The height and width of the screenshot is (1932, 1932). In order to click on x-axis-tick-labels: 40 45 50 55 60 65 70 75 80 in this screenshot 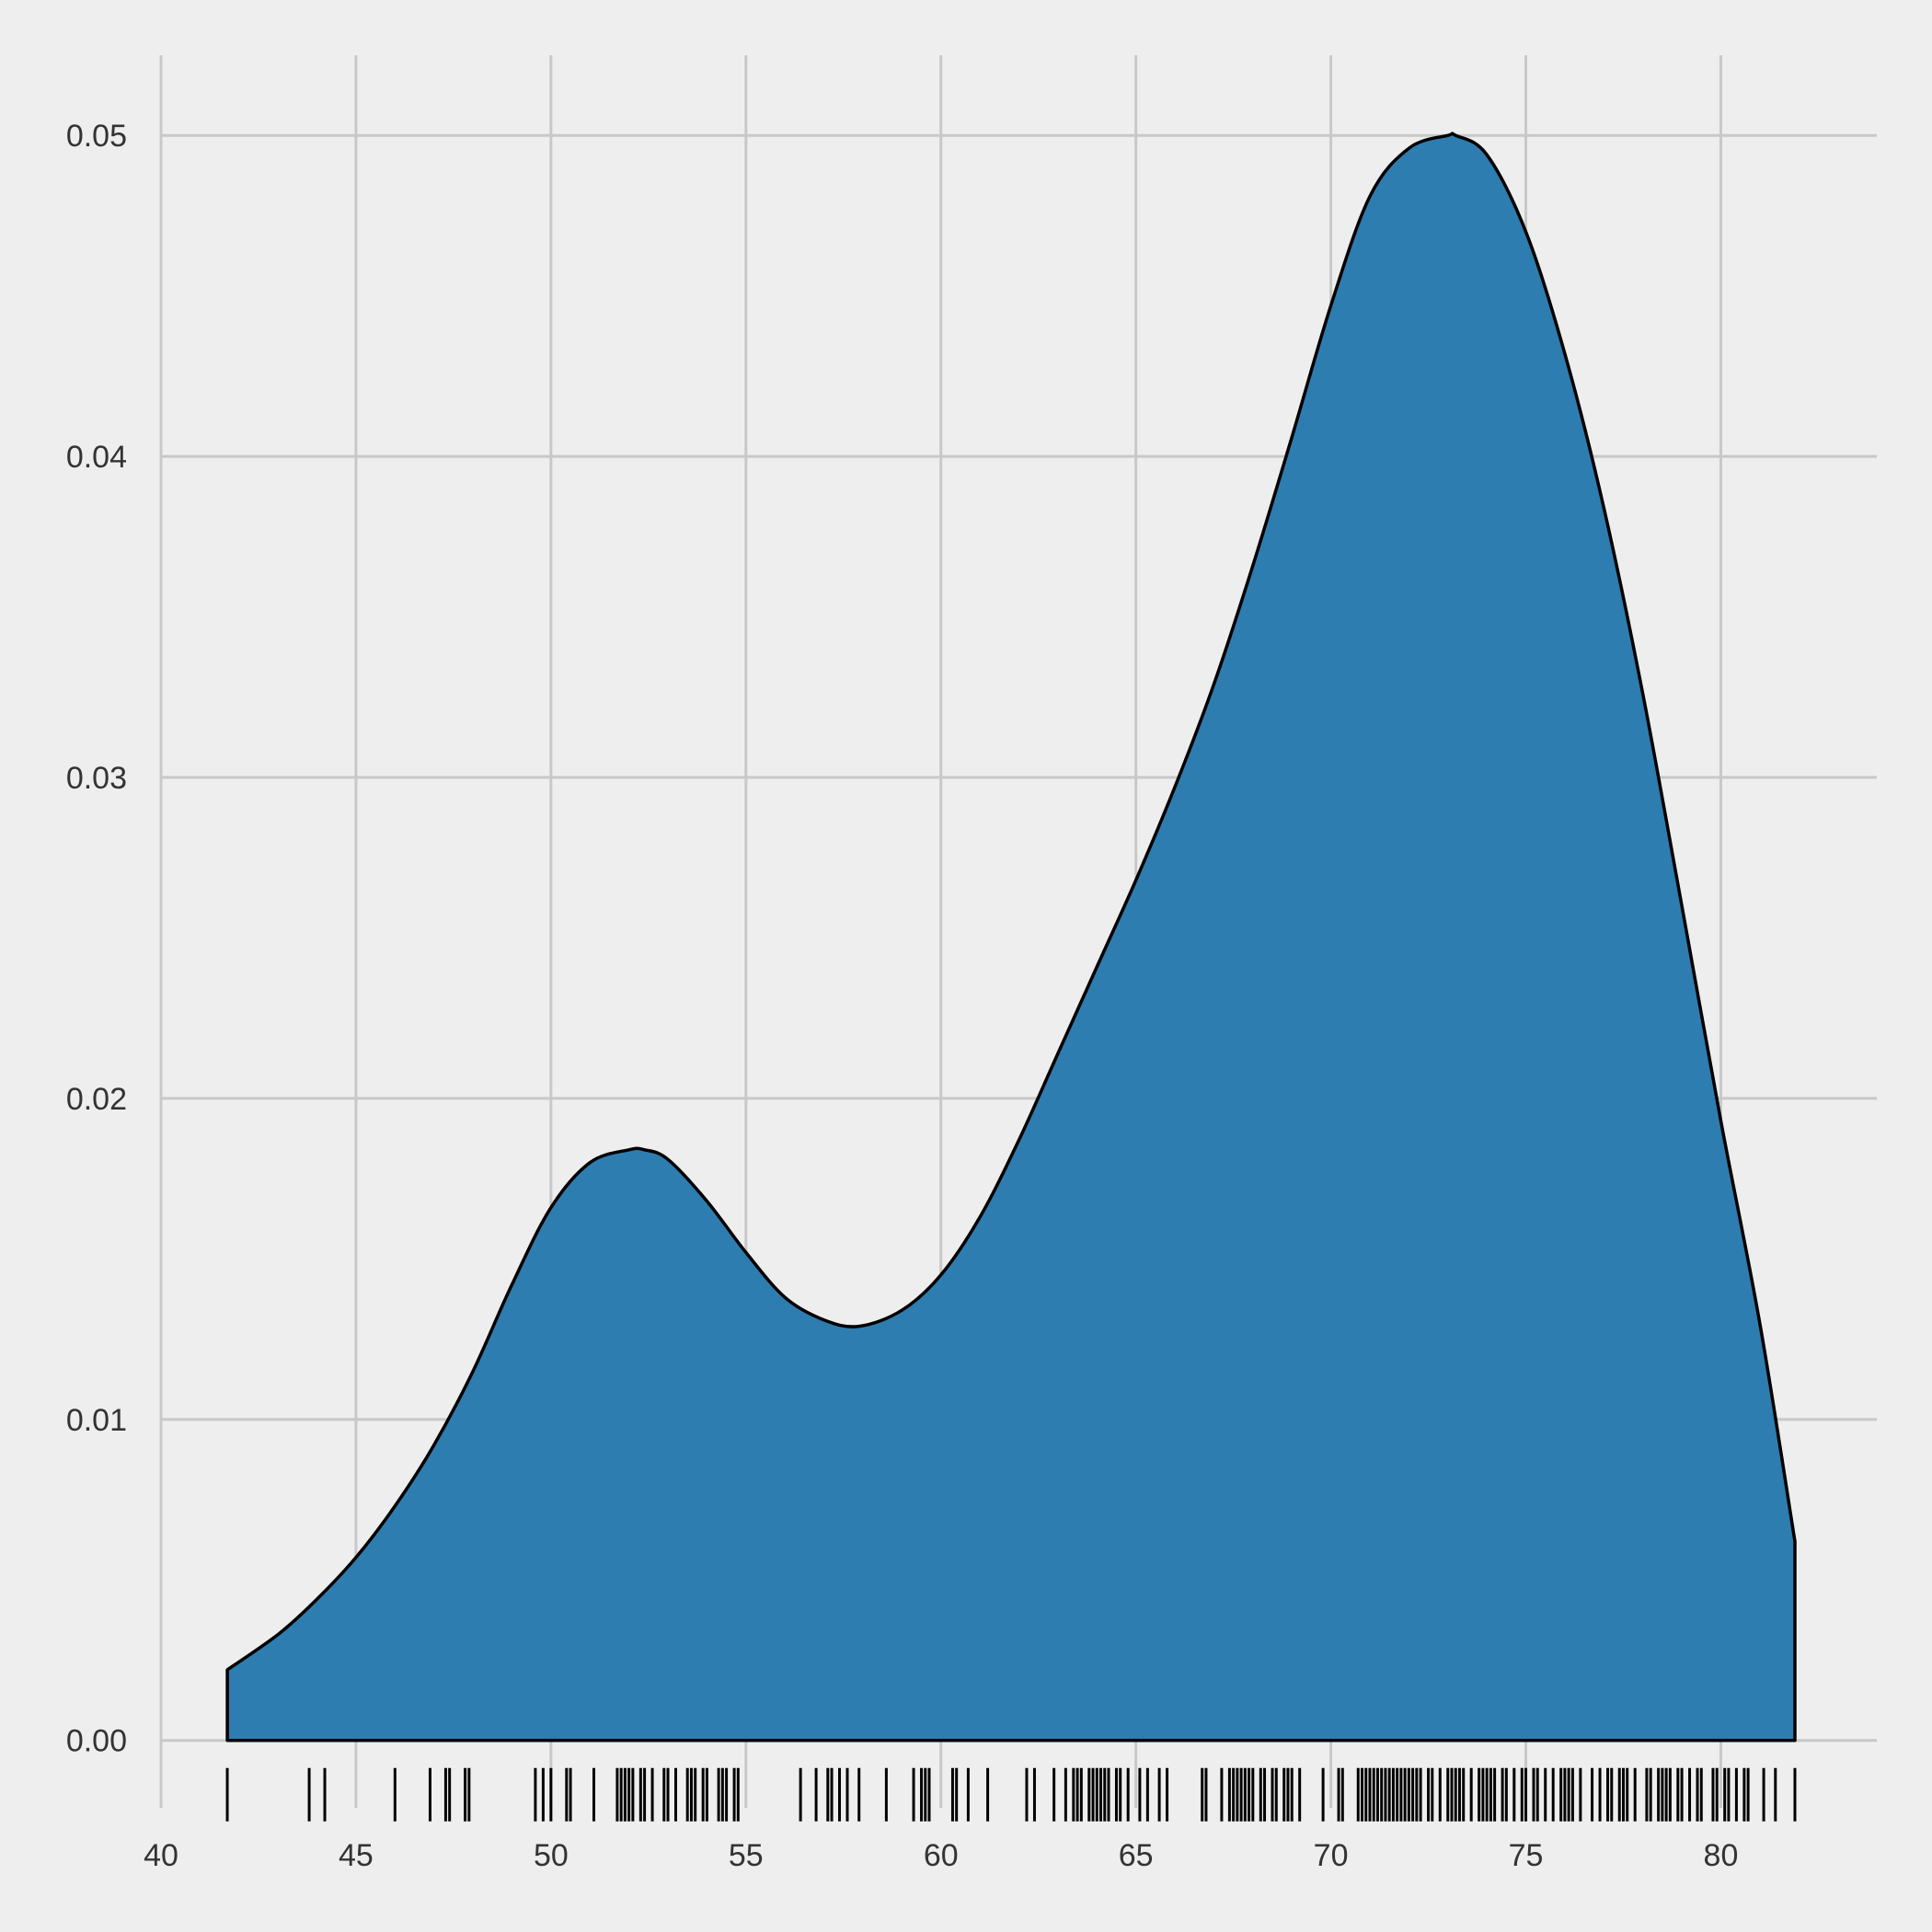, I will do `click(941, 1855)`.